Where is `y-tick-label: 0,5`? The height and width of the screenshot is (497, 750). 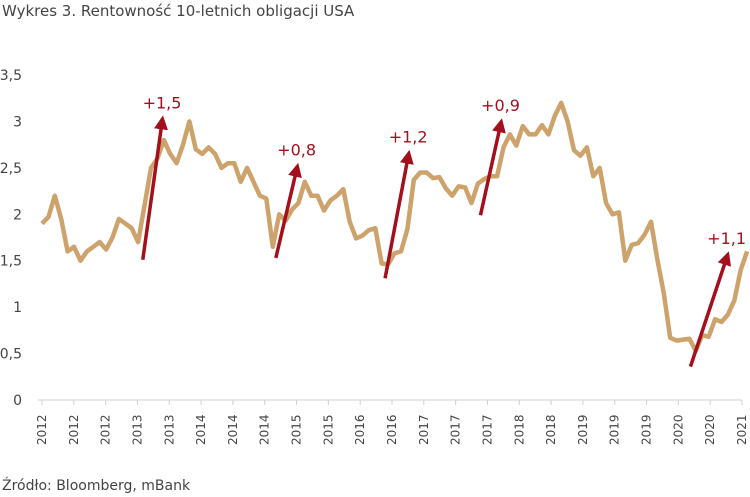 y-tick-label: 0,5 is located at coordinates (11, 355).